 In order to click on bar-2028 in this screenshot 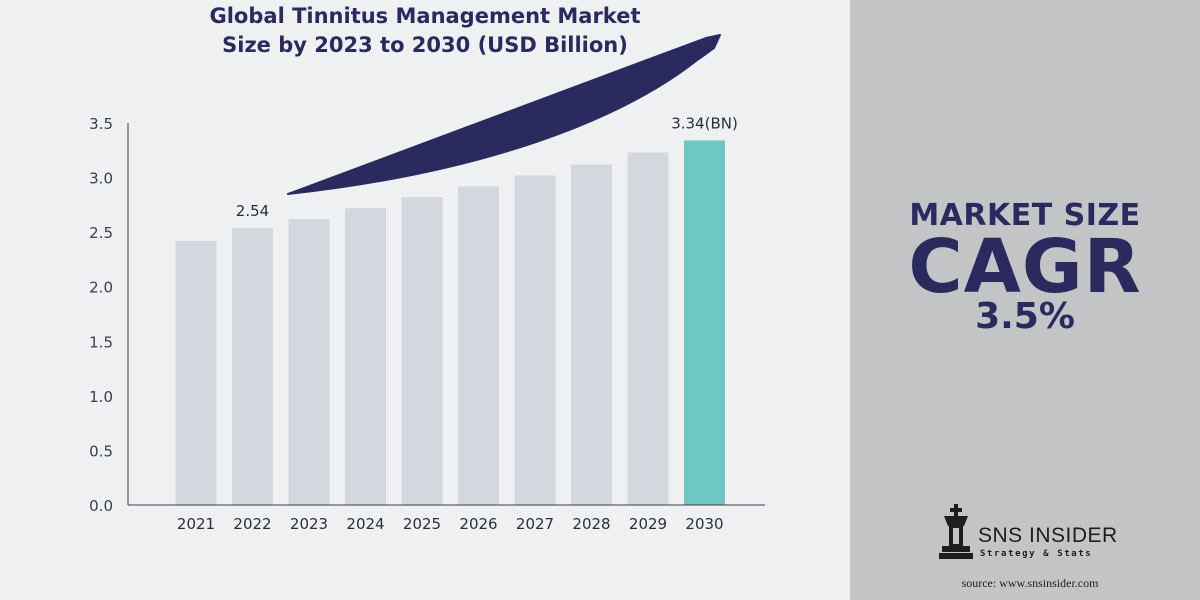, I will do `click(591, 334)`.